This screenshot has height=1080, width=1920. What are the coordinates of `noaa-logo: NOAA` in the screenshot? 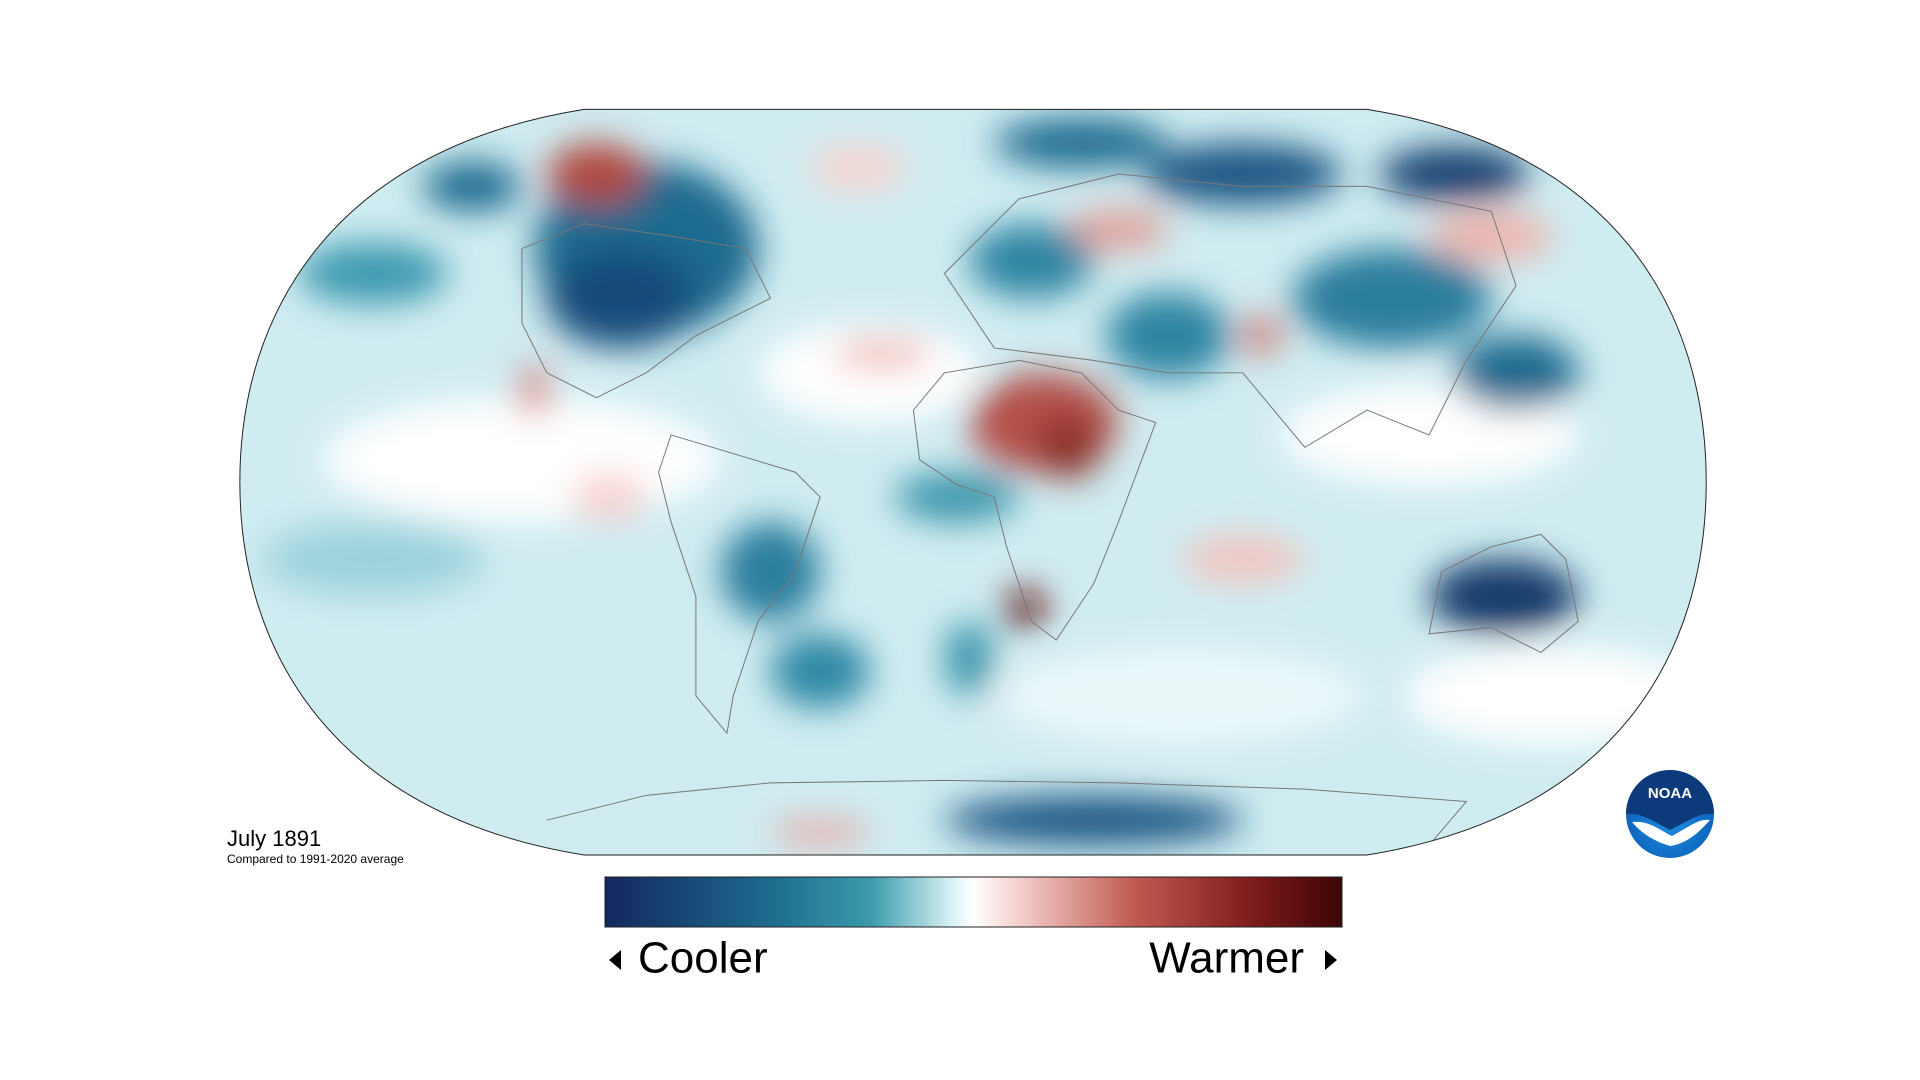 It's located at (1670, 814).